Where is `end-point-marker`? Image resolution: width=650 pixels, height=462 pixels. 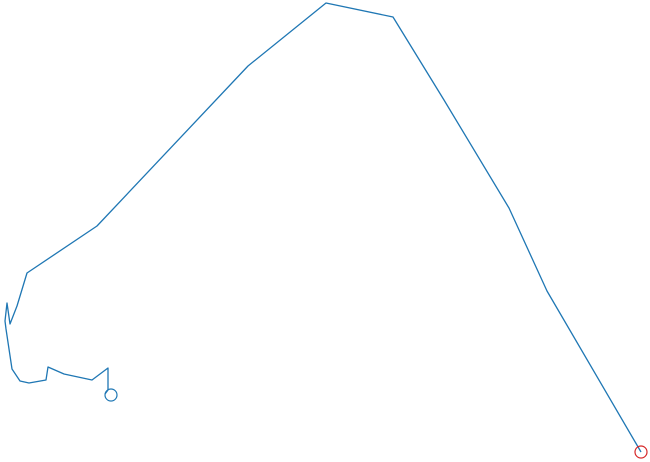
end-point-marker is located at coordinates (641, 452).